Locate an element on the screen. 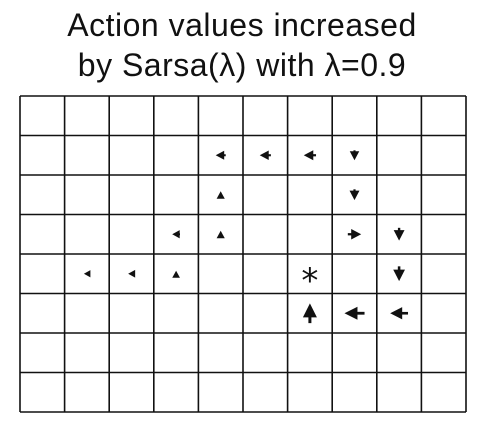 The image size is (484, 438). figure-title-line-1: Action values increased is located at coordinates (242, 25).